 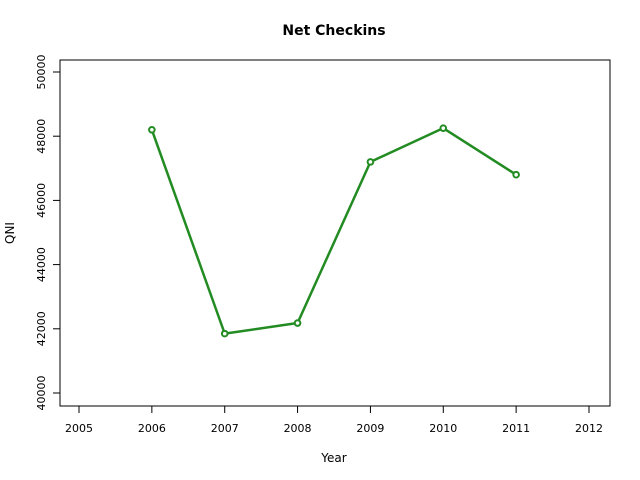 What do you see at coordinates (41, 136) in the screenshot?
I see `y-tick-label: 48000` at bounding box center [41, 136].